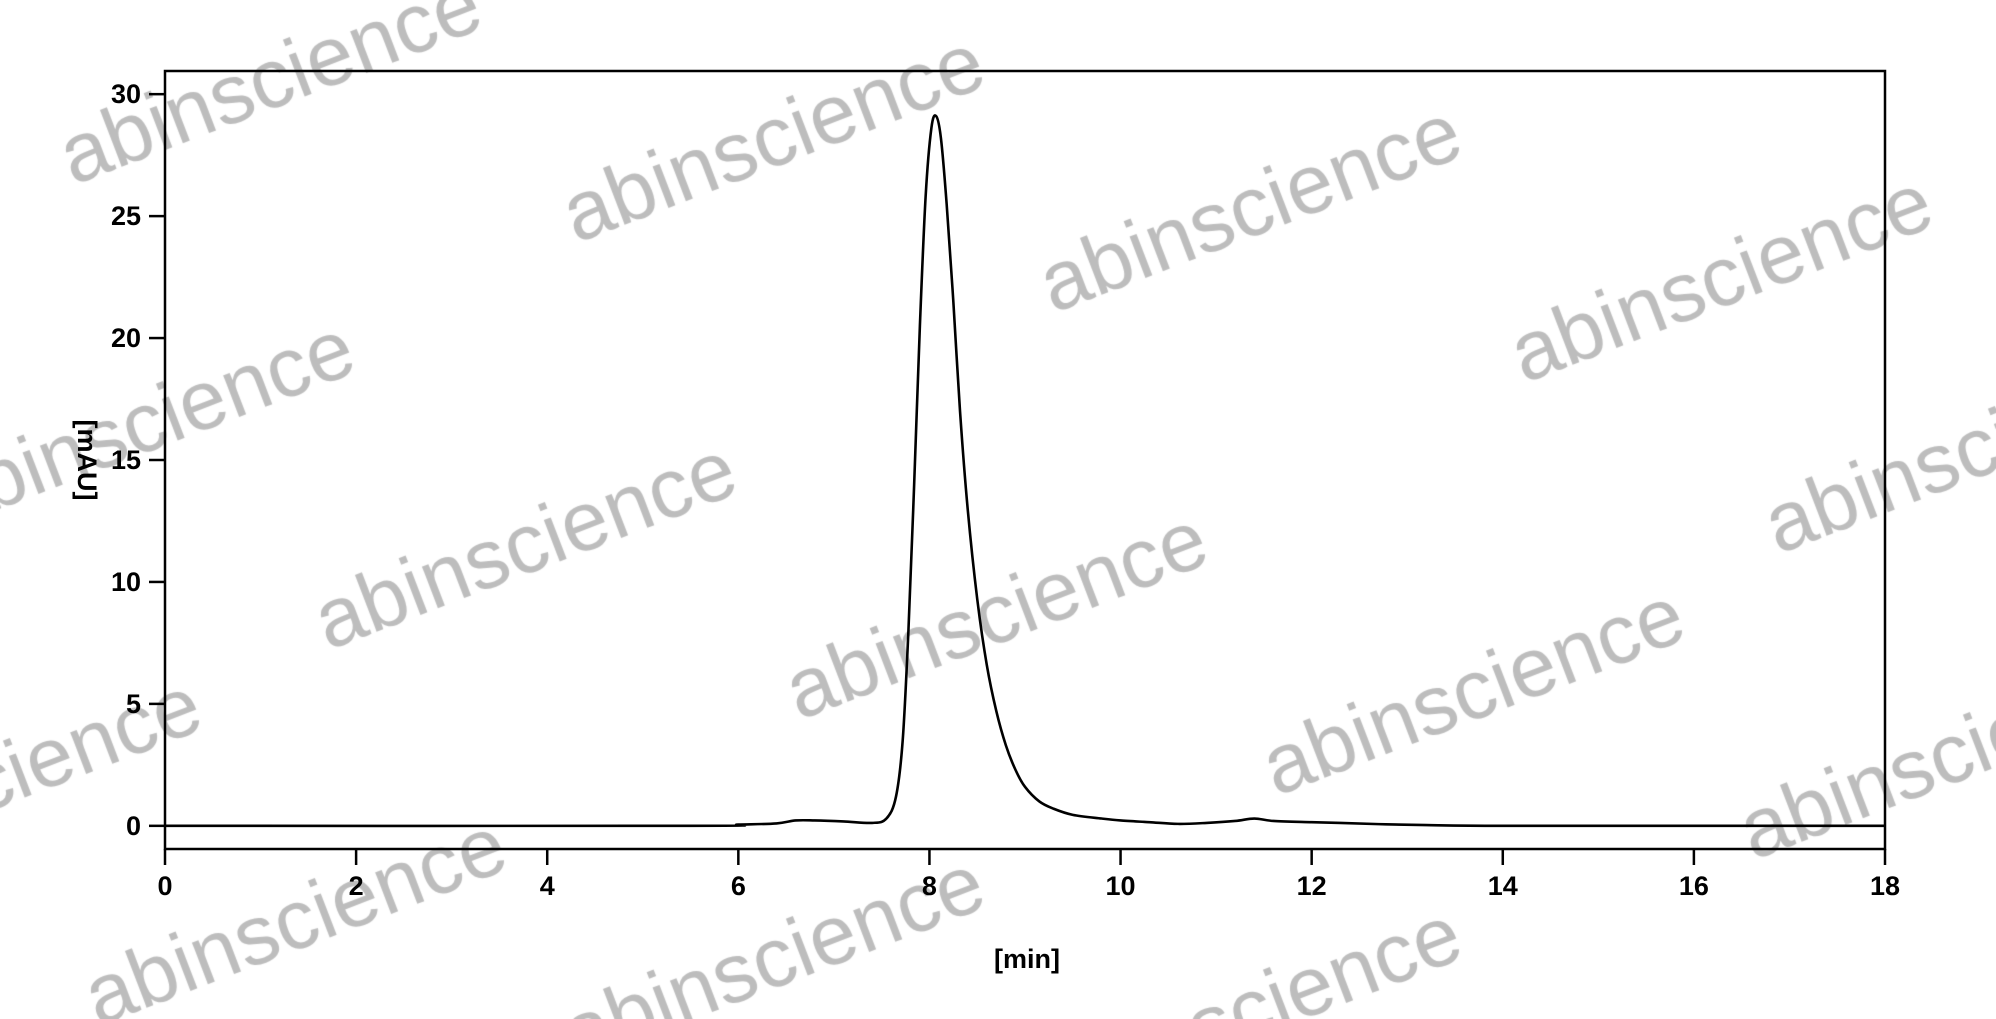 The height and width of the screenshot is (1019, 1996). I want to click on y-tick-label: 0, so click(133, 826).